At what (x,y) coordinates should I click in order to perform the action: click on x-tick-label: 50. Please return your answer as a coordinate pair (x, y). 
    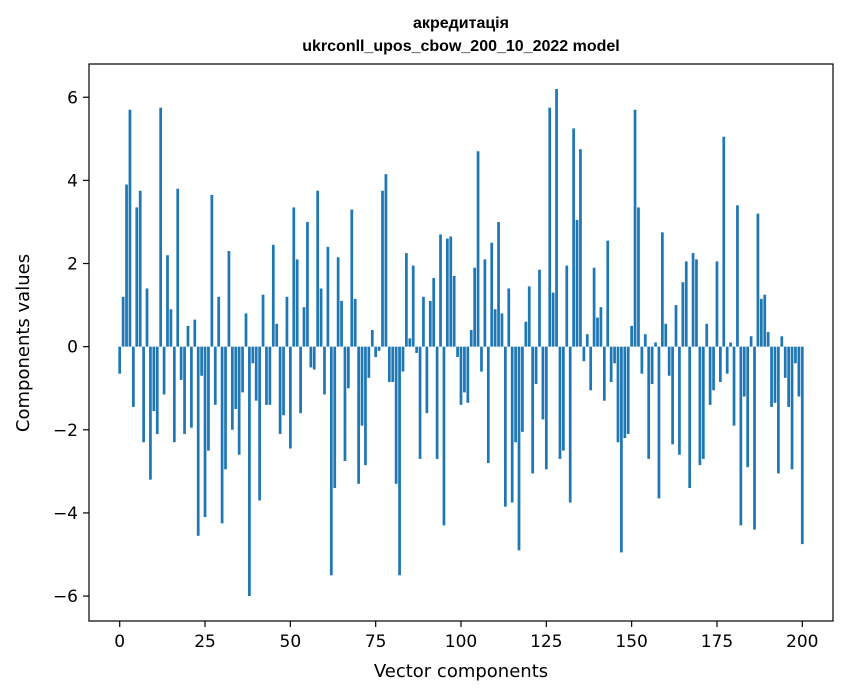
    Looking at the image, I should click on (291, 642).